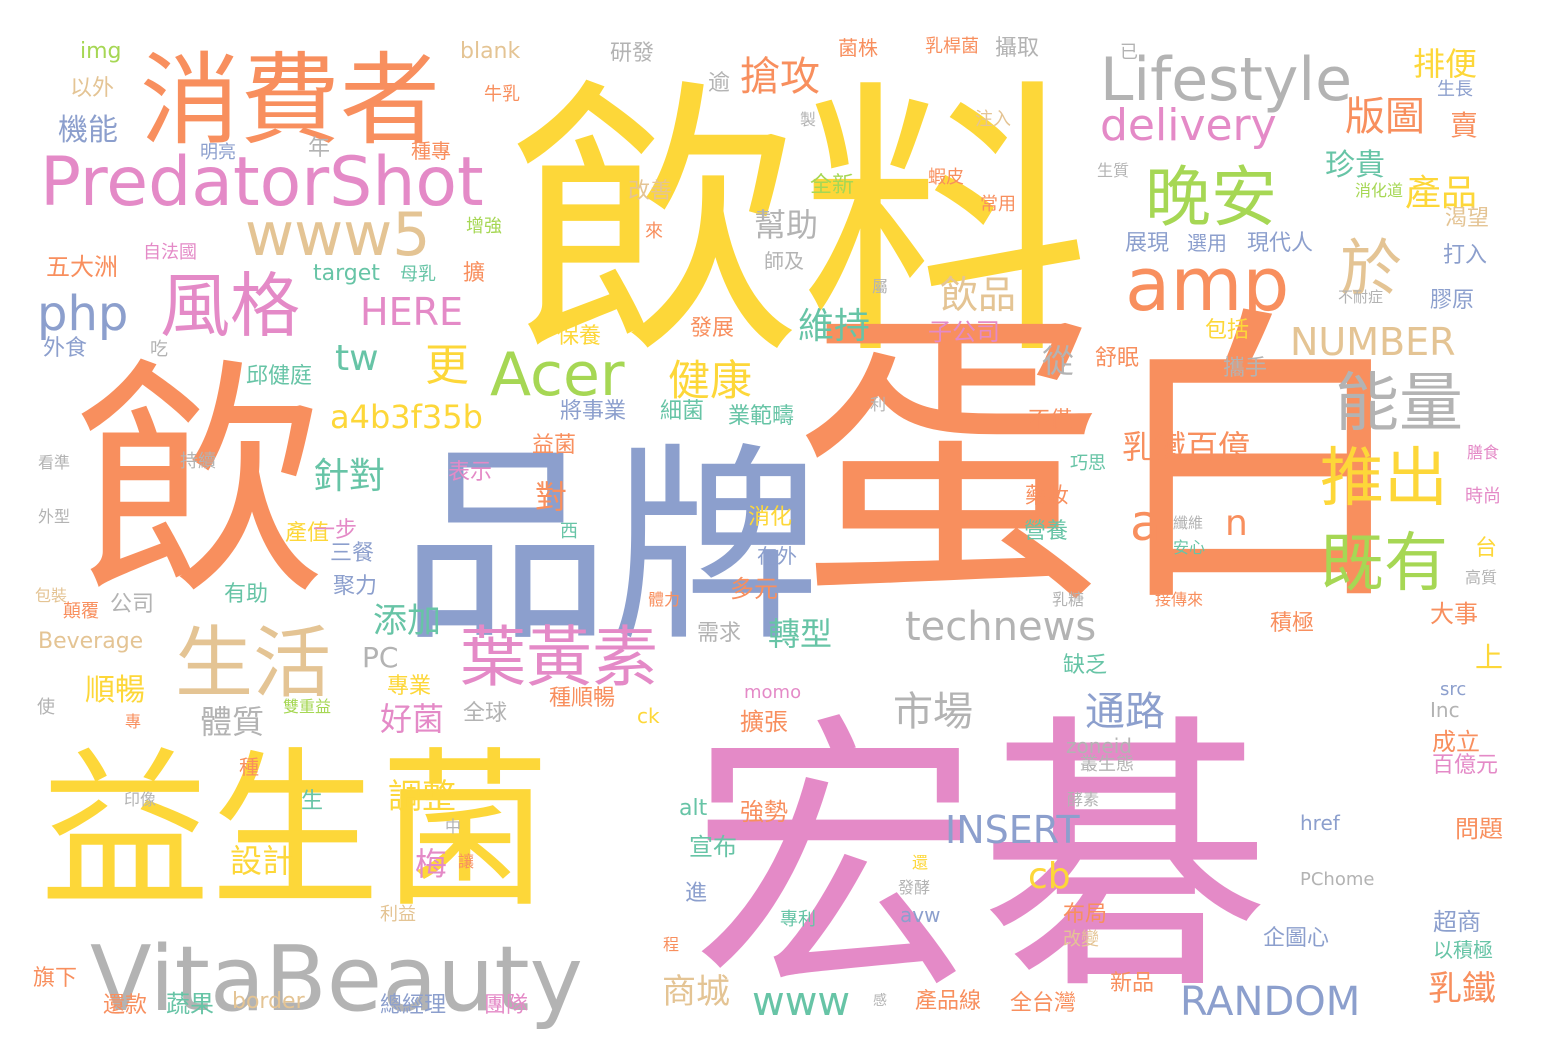 Image resolution: width=1548 pixels, height=1052 pixels. Describe the element at coordinates (579, 336) in the screenshot. I see `word-104: 保養` at that location.